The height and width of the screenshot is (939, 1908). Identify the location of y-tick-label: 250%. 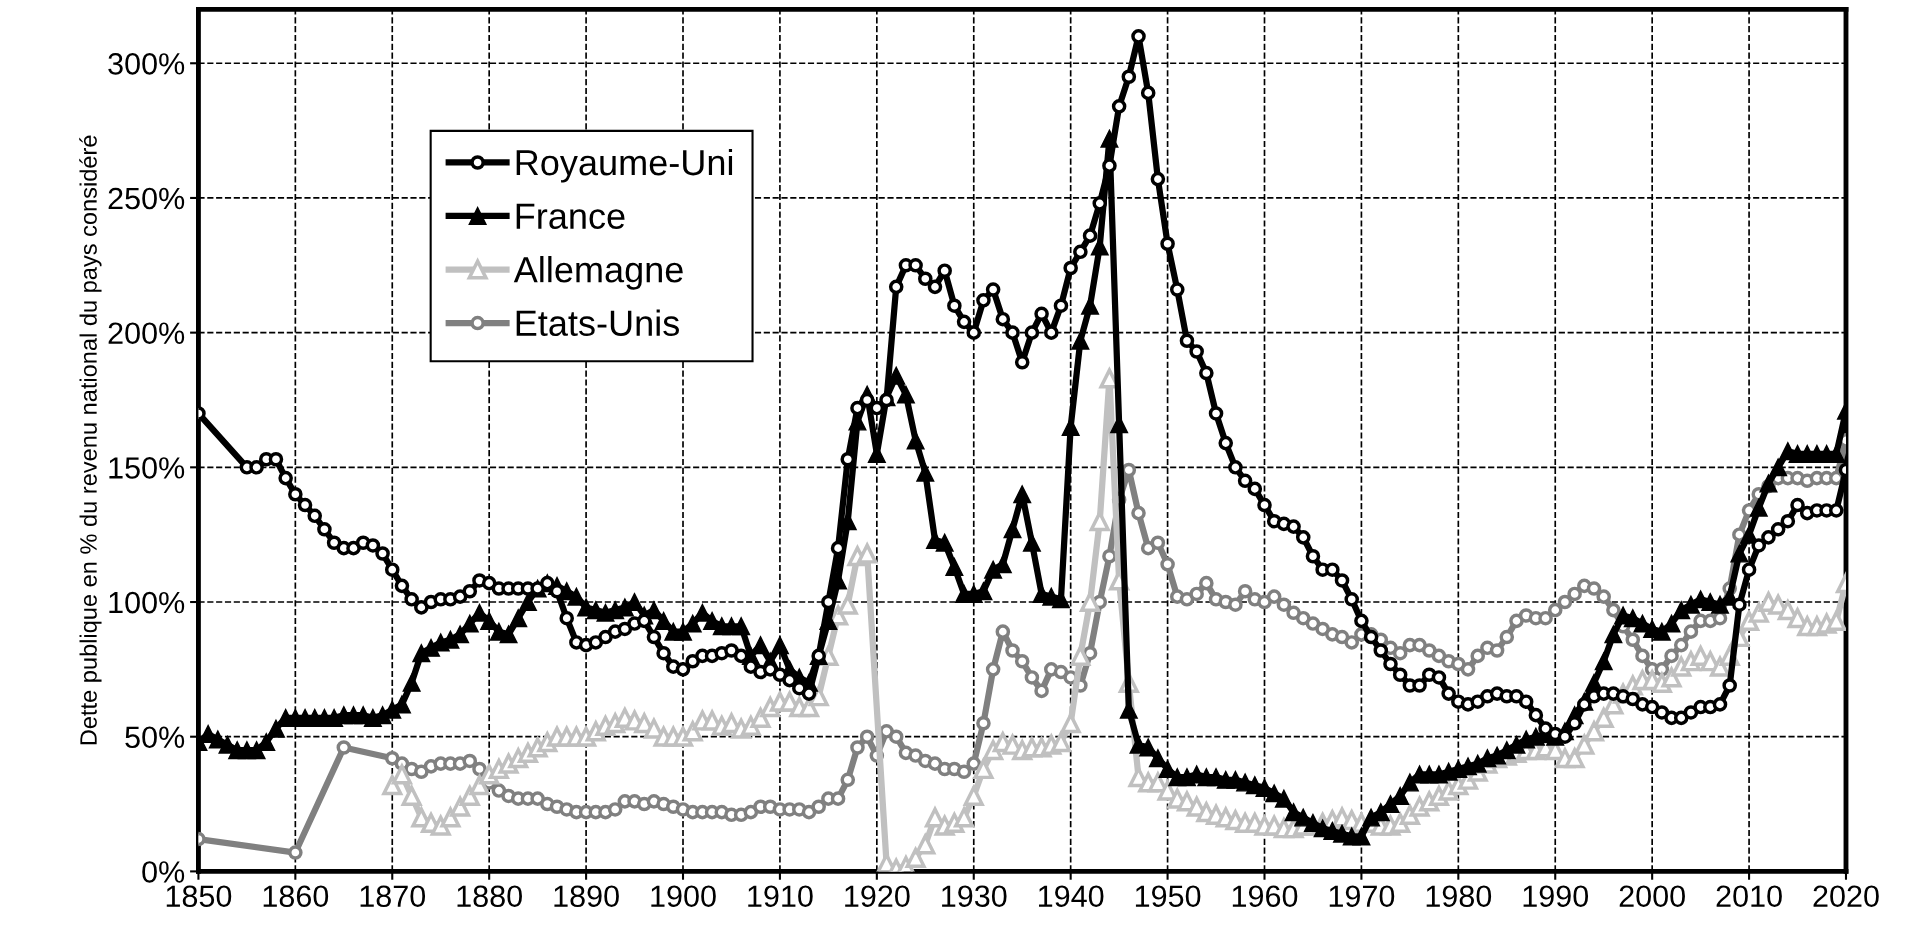
(146, 198).